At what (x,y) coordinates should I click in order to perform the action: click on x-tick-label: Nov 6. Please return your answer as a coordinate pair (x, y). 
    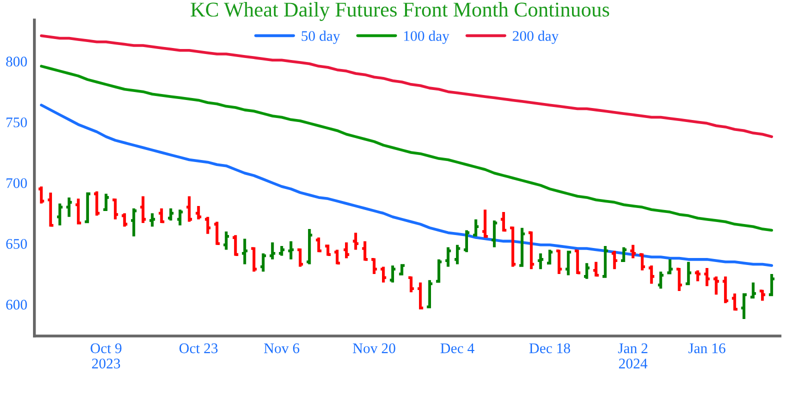
    Looking at the image, I should click on (282, 348).